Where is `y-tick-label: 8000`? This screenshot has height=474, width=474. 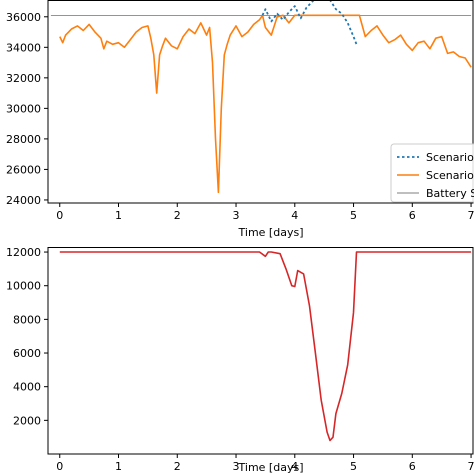 y-tick-label: 8000 is located at coordinates (27, 319).